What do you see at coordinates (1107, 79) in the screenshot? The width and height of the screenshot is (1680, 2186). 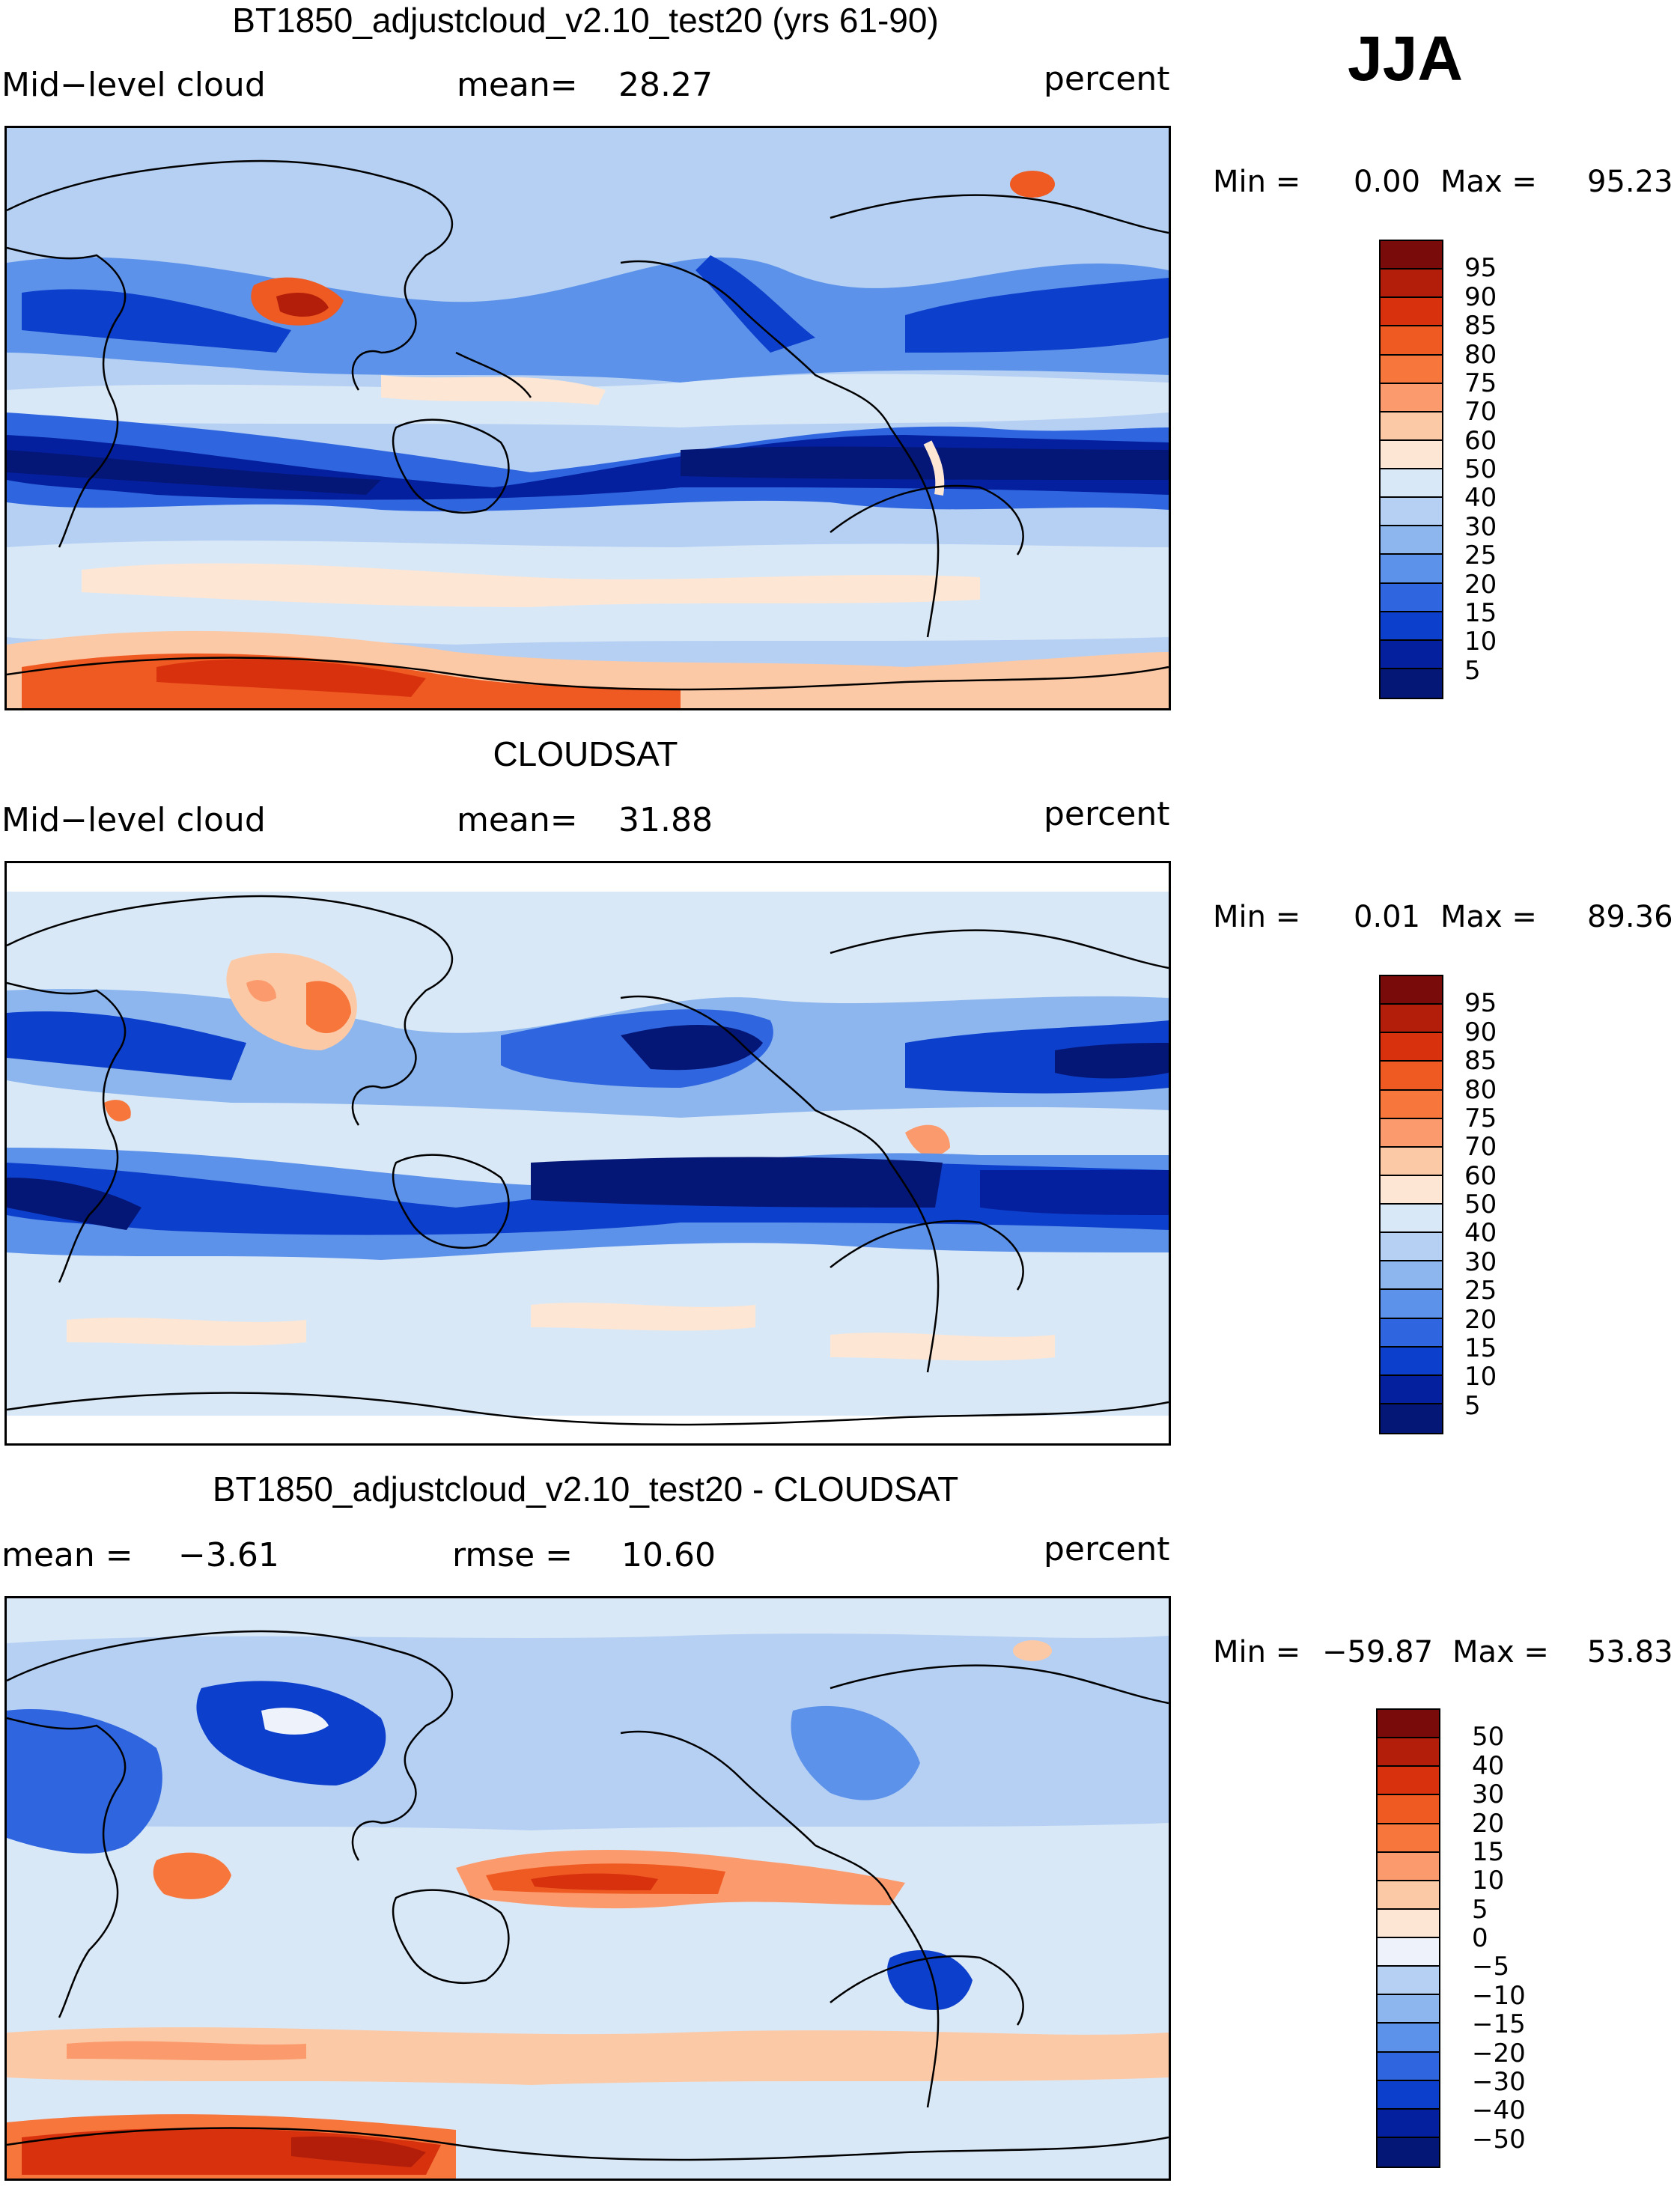 I see `panel1-units: percent` at bounding box center [1107, 79].